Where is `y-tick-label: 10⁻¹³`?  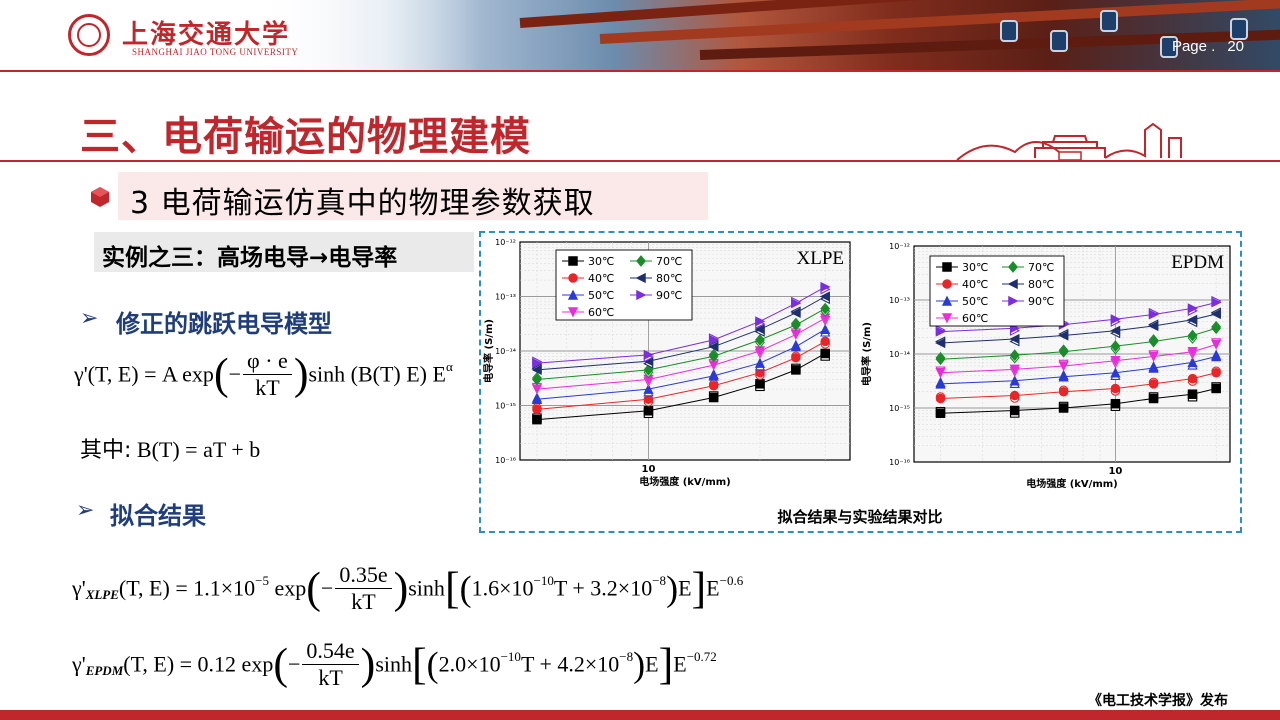 y-tick-label: 10⁻¹³ is located at coordinates (505, 297).